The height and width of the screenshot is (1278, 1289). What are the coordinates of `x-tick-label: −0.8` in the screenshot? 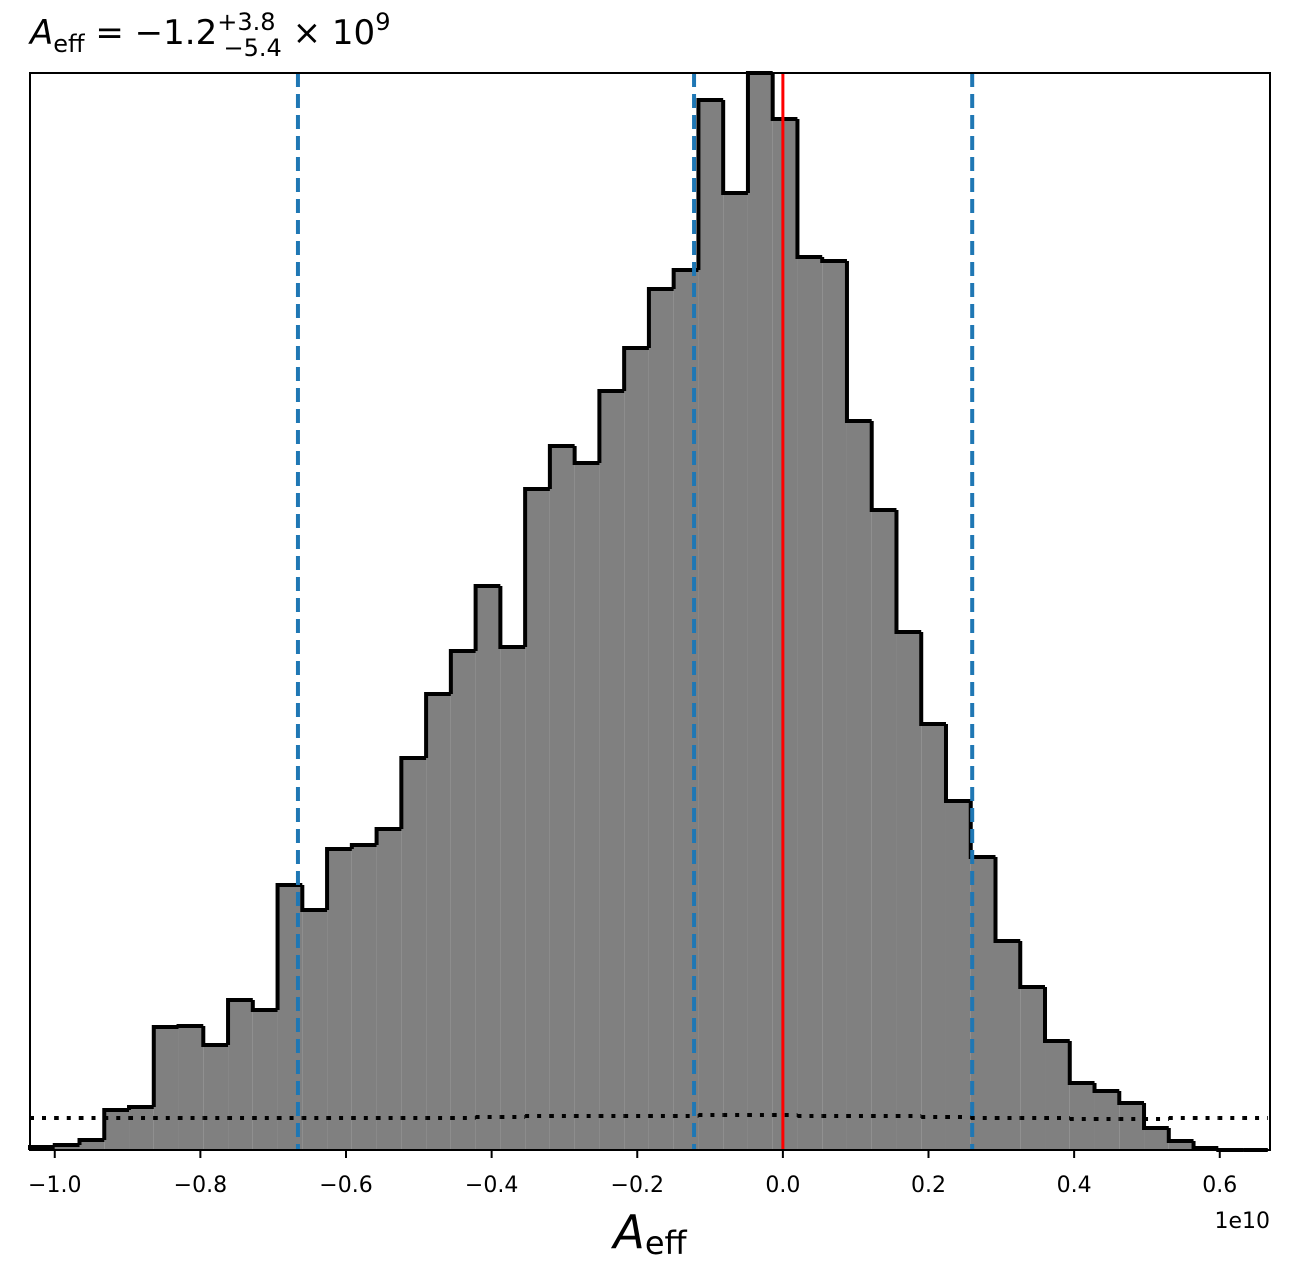 It's located at (200, 1185).